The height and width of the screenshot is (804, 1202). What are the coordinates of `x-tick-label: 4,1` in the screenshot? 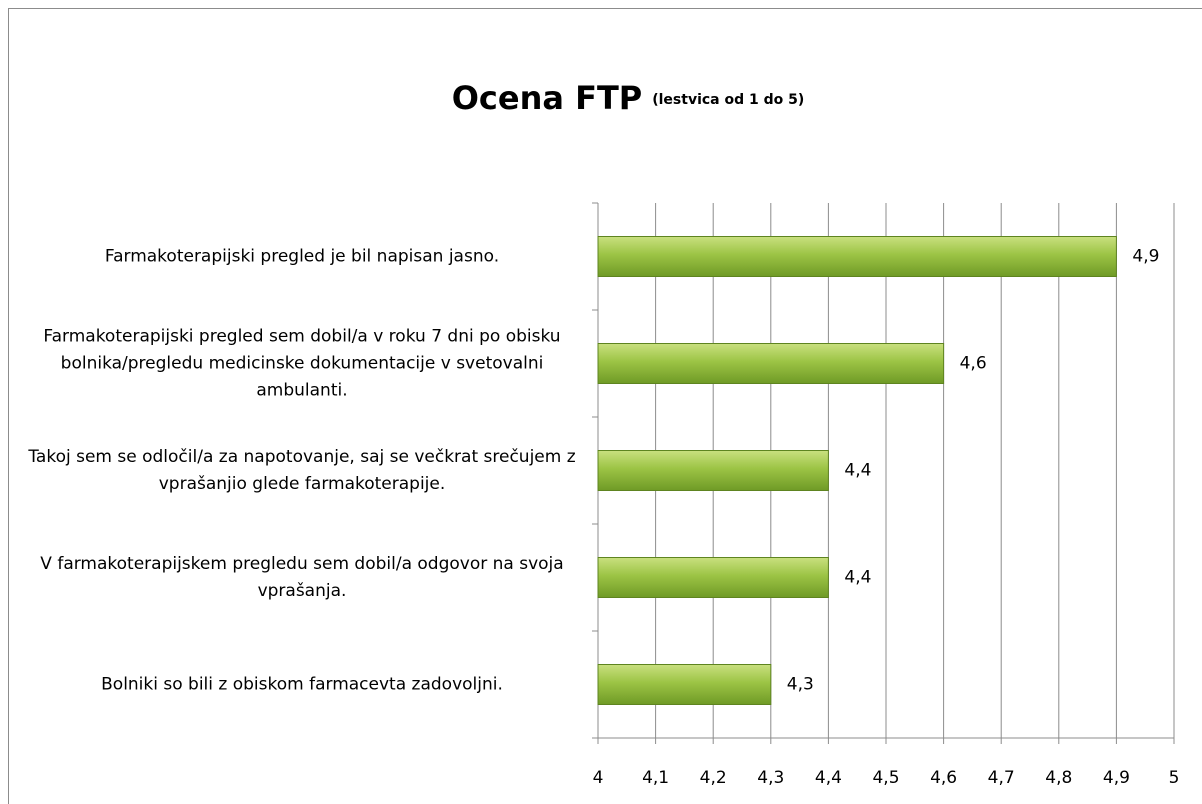 It's located at (655, 778).